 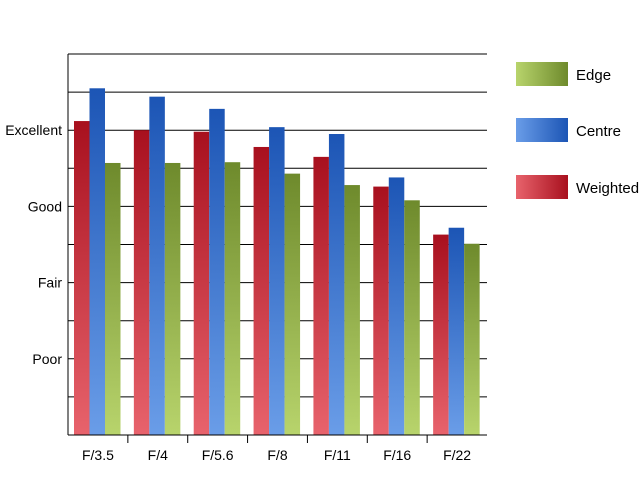 What do you see at coordinates (201, 283) in the screenshot?
I see `bar-weighted-f56` at bounding box center [201, 283].